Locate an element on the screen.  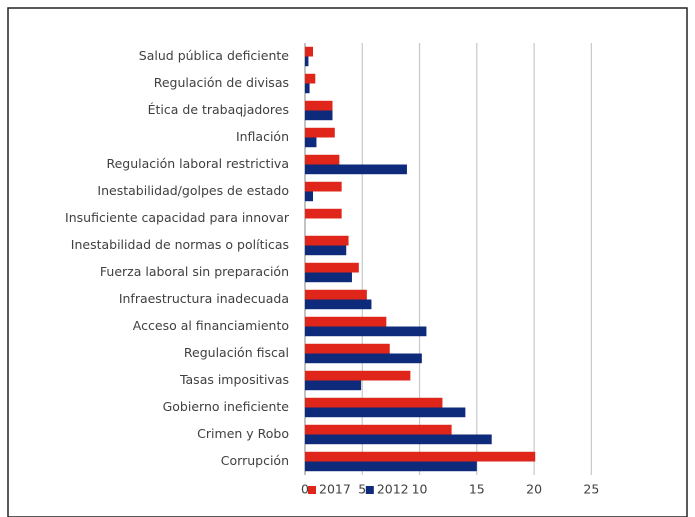
x-tick-label: 0 is located at coordinates (305, 489).